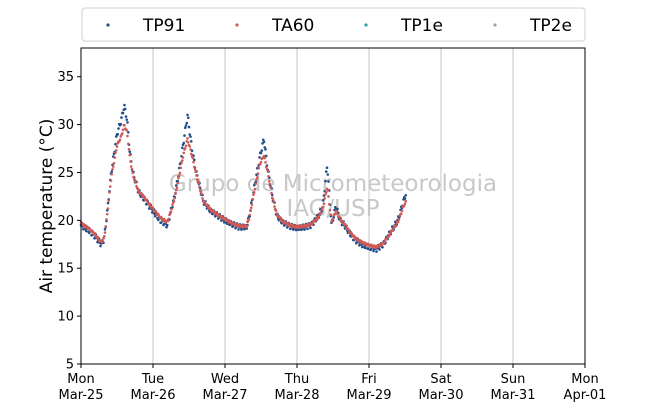 The width and height of the screenshot is (650, 409). I want to click on x-tick-label-day: Mon, so click(80, 379).